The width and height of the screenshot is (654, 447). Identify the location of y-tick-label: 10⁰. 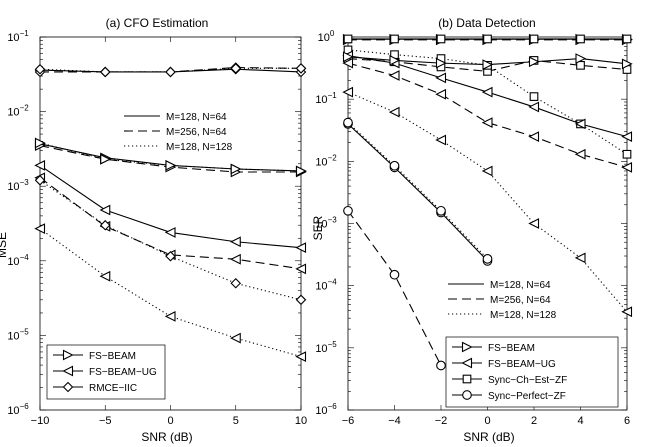
(326, 36).